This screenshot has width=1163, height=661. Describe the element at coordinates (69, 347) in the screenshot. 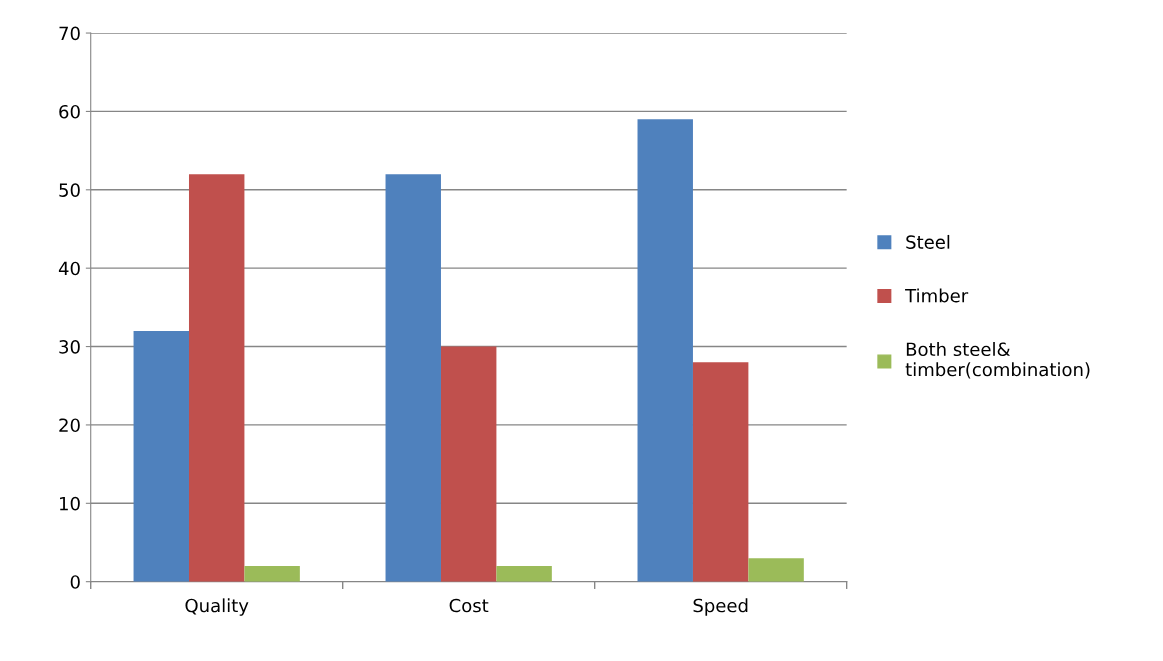

I see `y-tick-label: 30` at that location.